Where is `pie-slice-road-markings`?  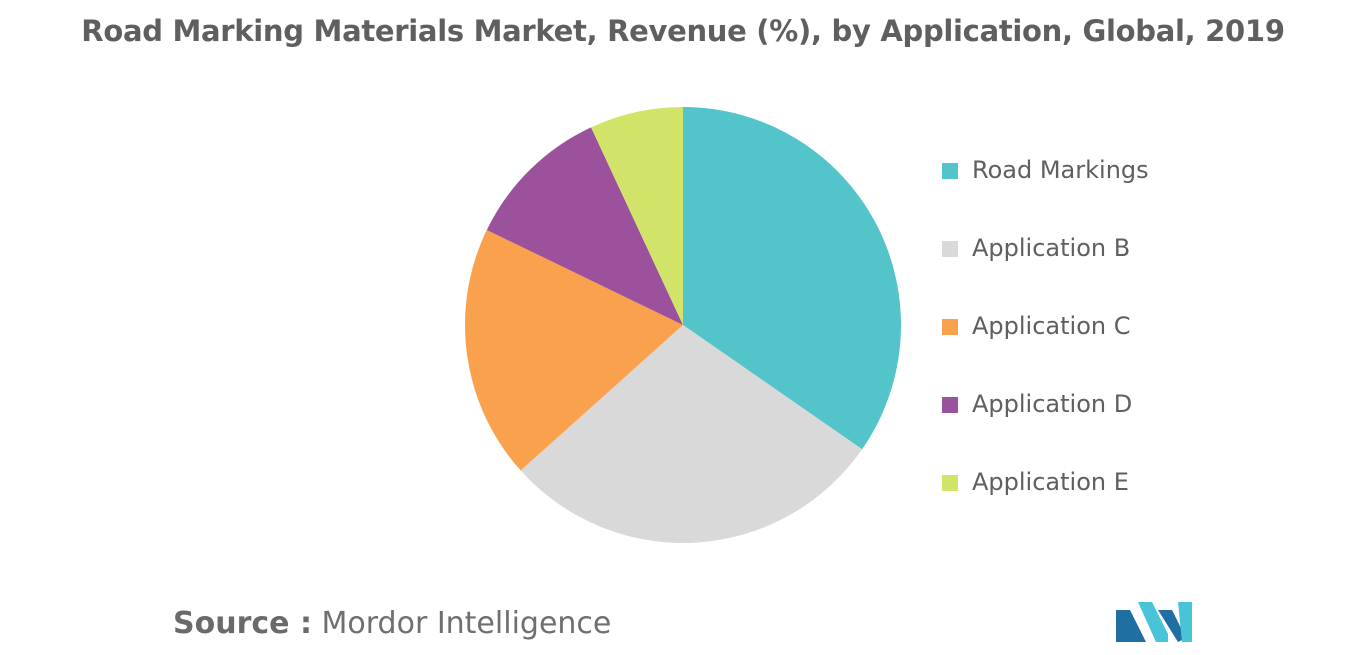 pie-slice-road-markings is located at coordinates (792, 278).